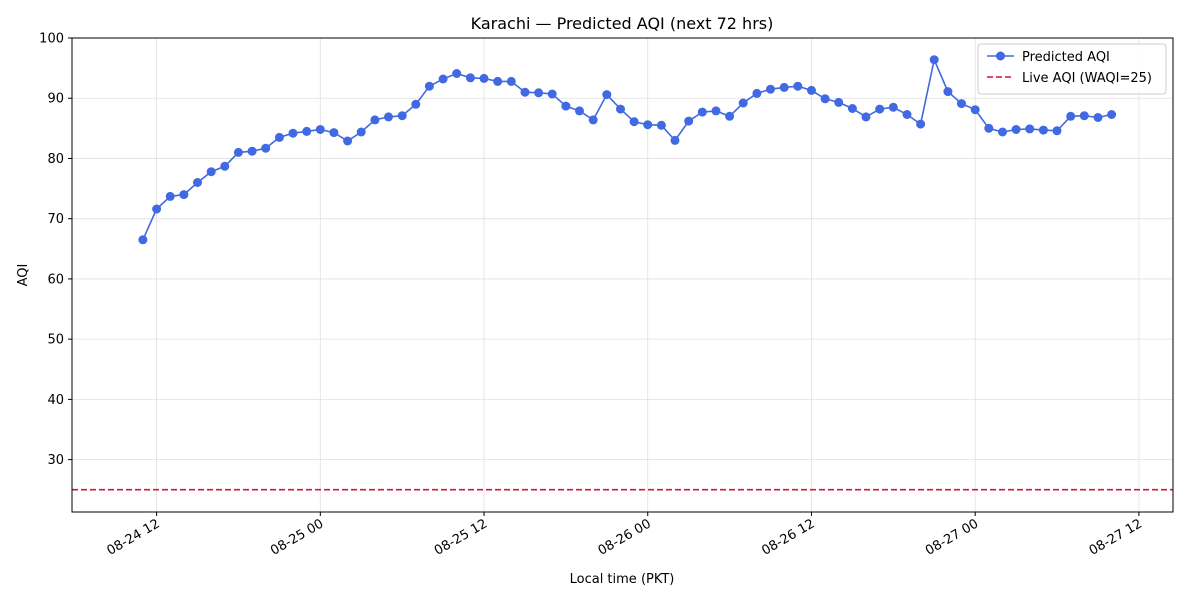 Image resolution: width=1200 pixels, height=600 pixels. I want to click on legend-predicted-label: Predicted AQI, so click(1066, 57).